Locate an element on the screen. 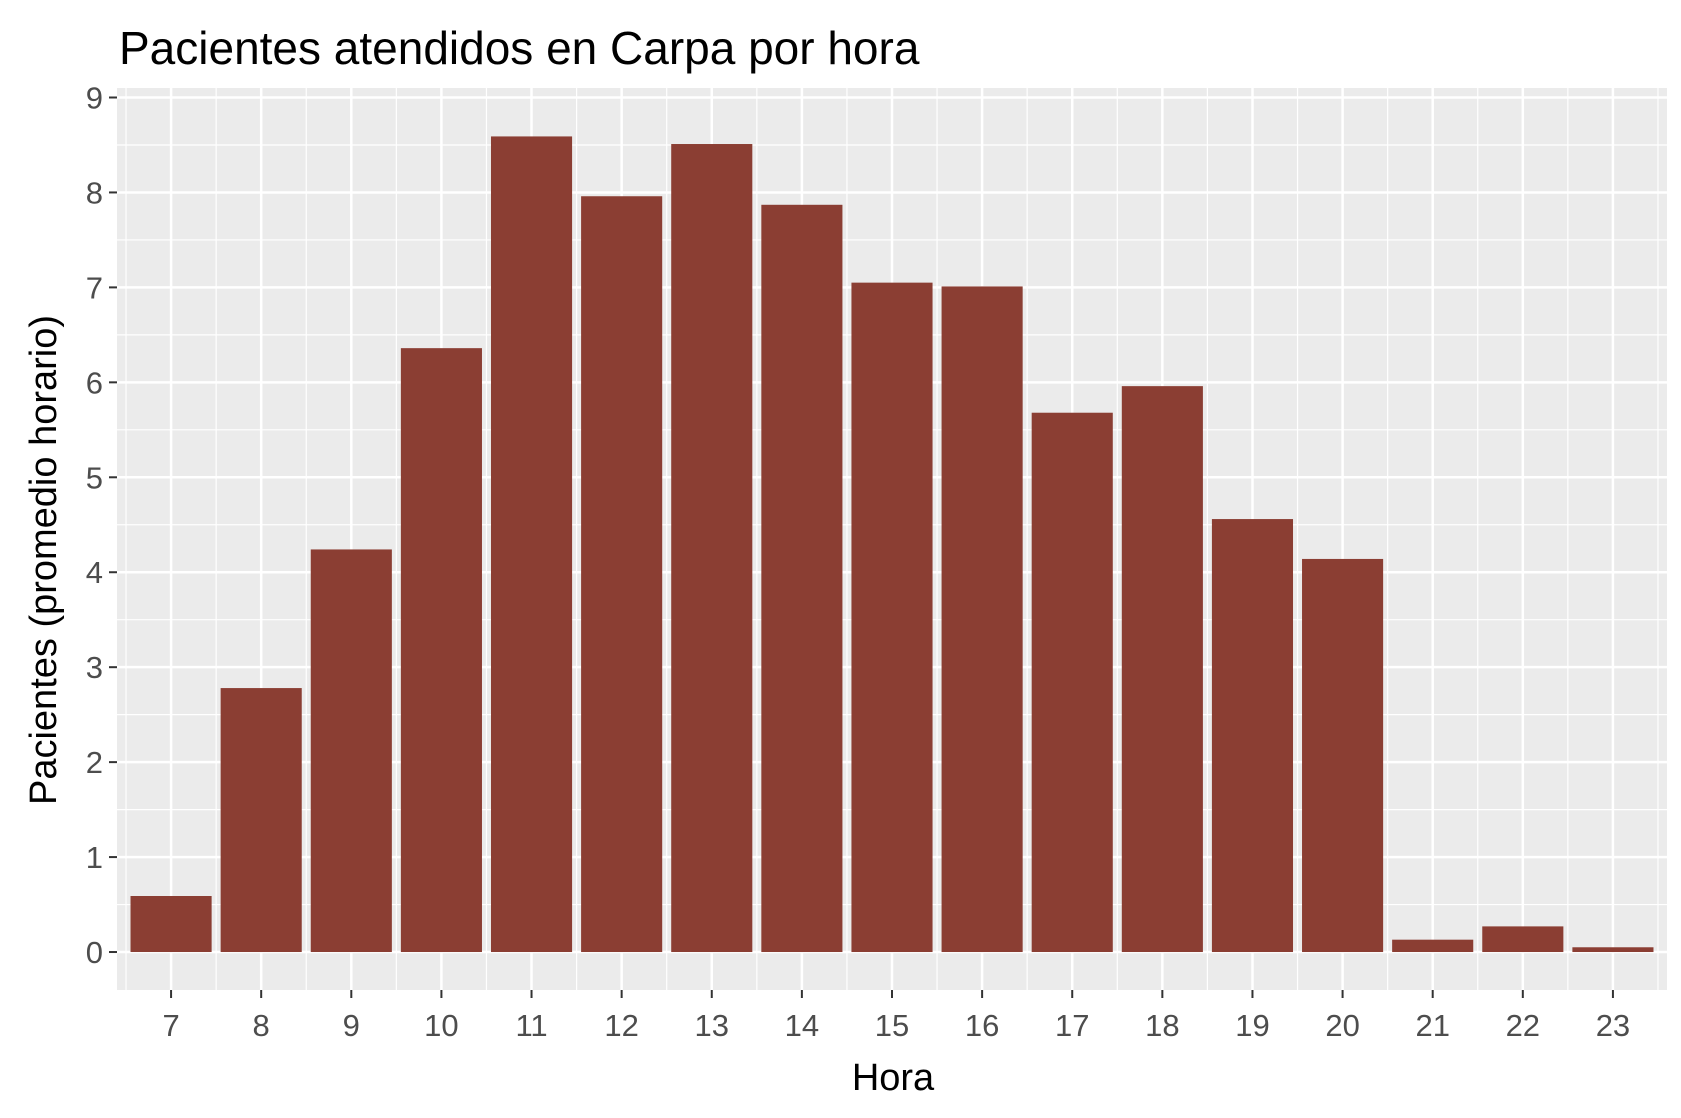  chart-title: Pacientes atendidos en Carpa por hora is located at coordinates (519, 48).